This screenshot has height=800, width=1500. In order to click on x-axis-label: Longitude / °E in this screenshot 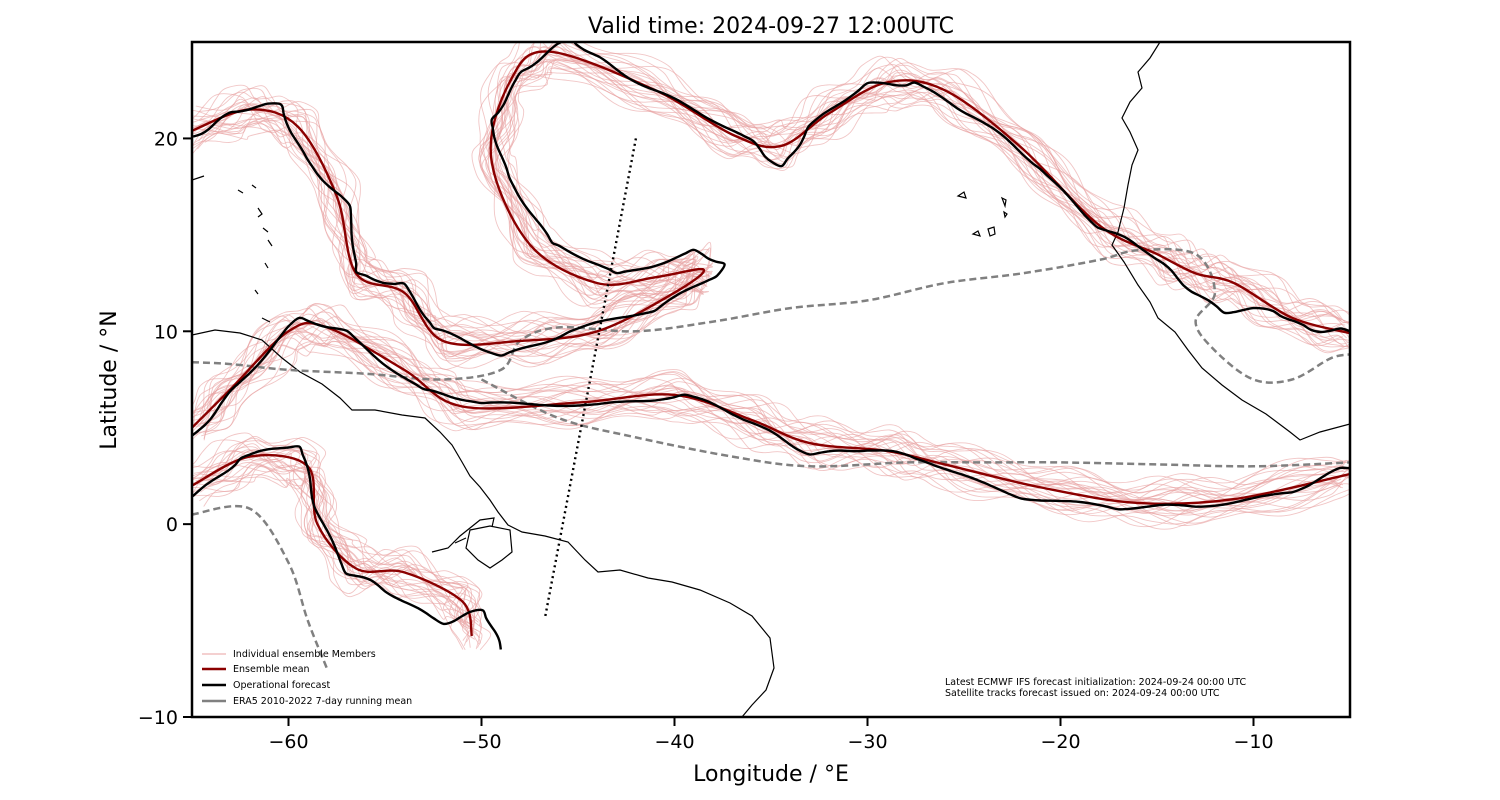, I will do `click(771, 774)`.